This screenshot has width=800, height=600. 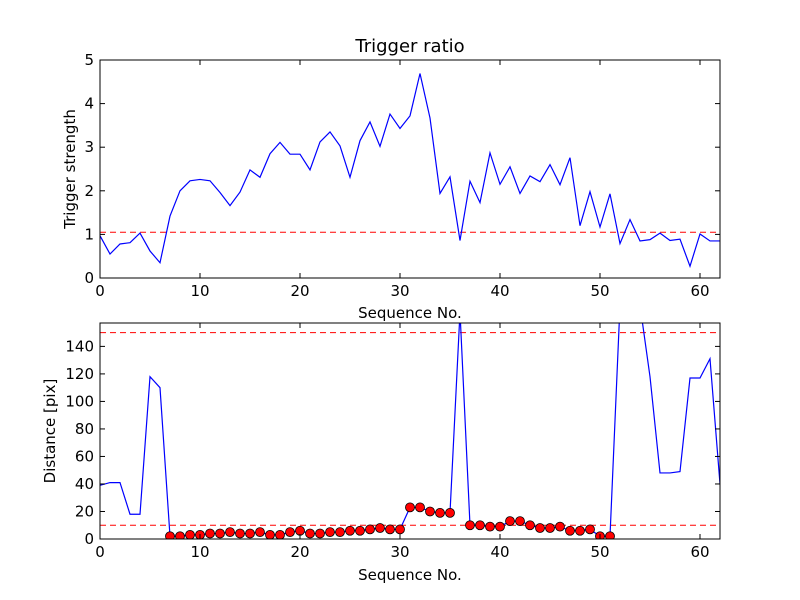 What do you see at coordinates (399, 552) in the screenshot?
I see `bottom-x-tick-label: 30` at bounding box center [399, 552].